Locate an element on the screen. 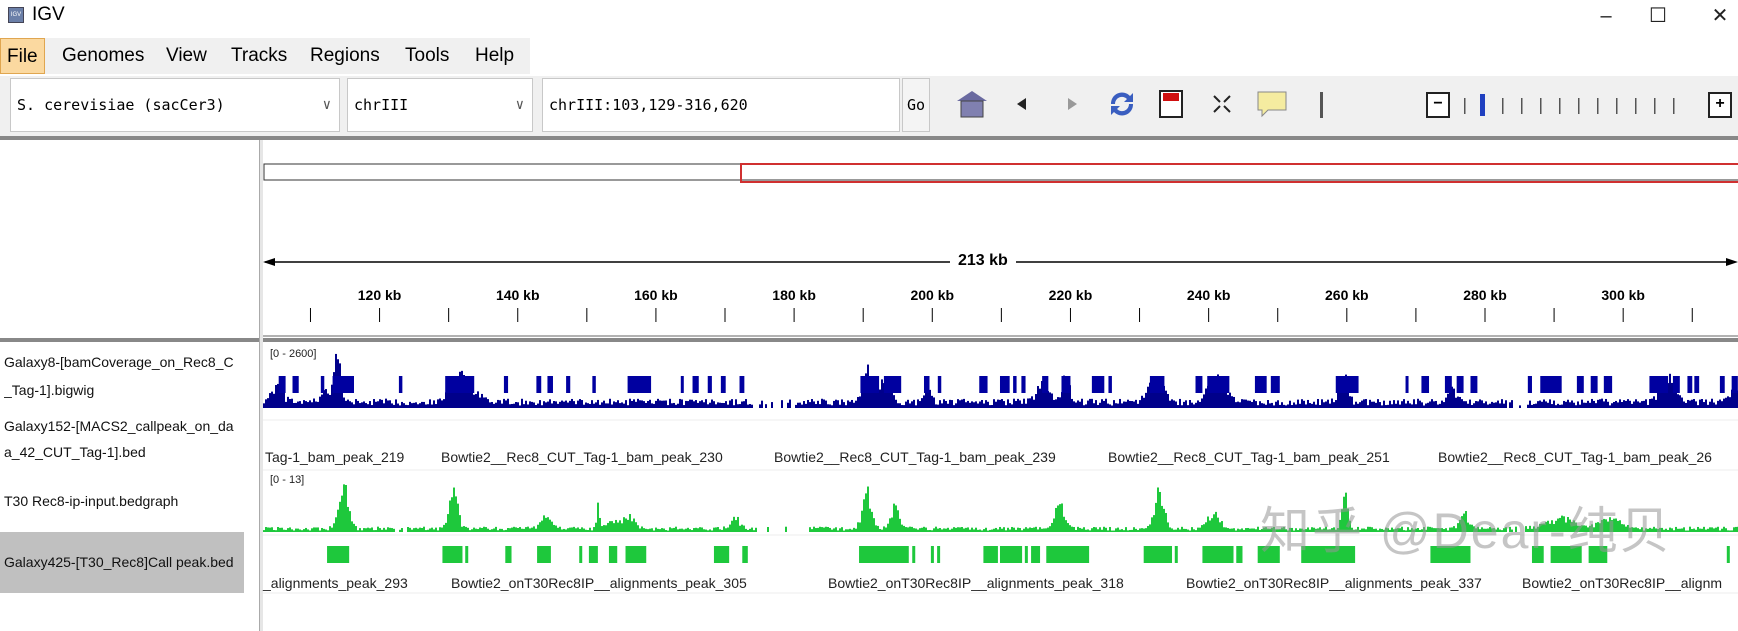 The image size is (1738, 631). region-of-interest-icon is located at coordinates (1171, 104).